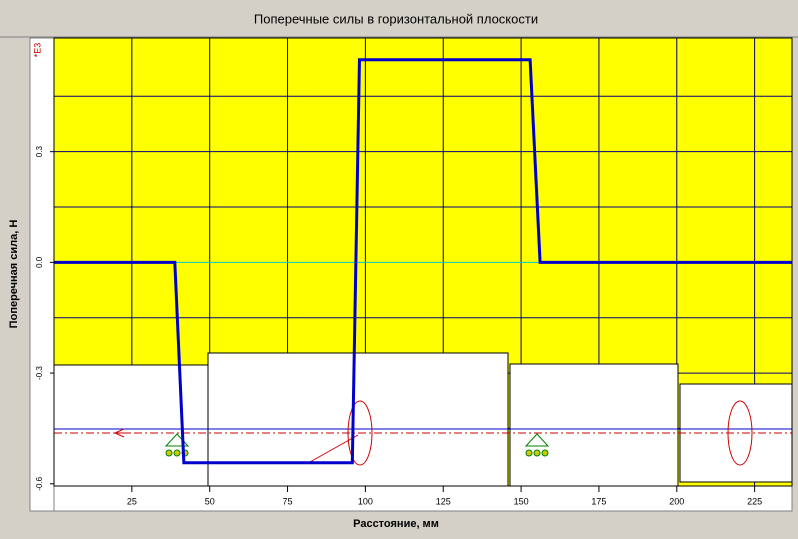 Image resolution: width=798 pixels, height=539 pixels. What do you see at coordinates (39, 152) in the screenshot?
I see `y-tick-label: 0.3` at bounding box center [39, 152].